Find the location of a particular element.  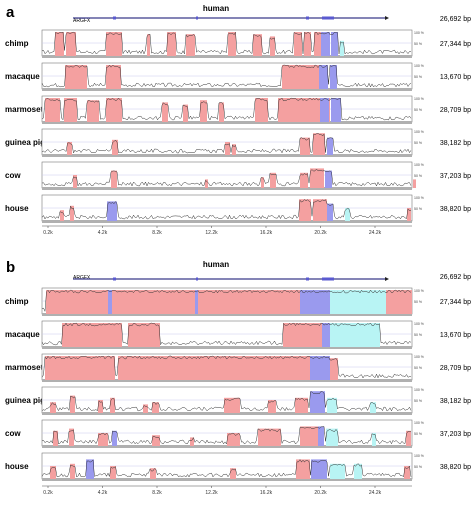

species-label: chimp is located at coordinates (17, 301).